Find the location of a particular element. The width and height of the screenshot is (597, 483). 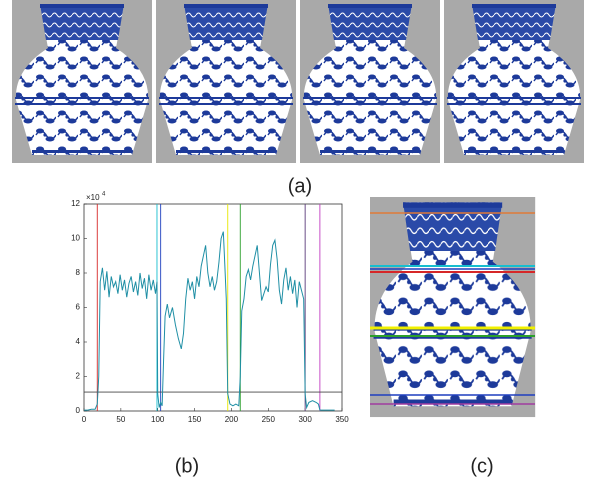

x-tick-label: 350 is located at coordinates (342, 419).